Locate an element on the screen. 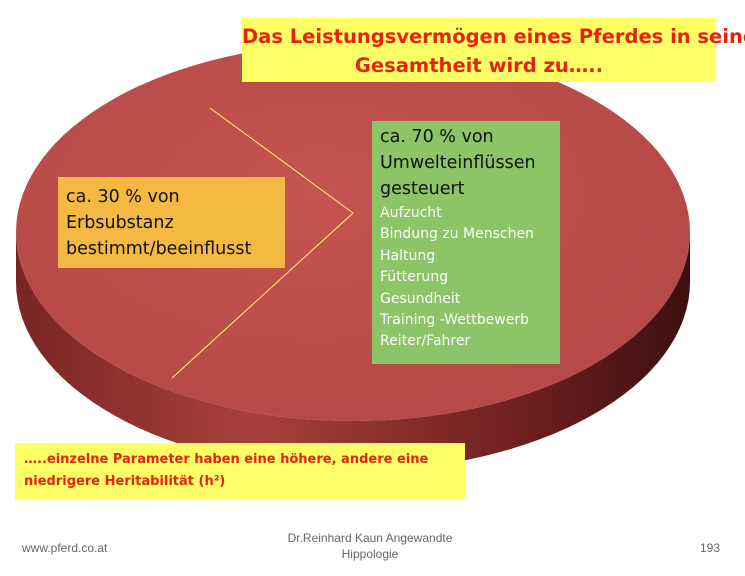 Image resolution: width=745 pixels, height=576 pixels. slice-30-line-2: Erbsubstanz is located at coordinates (120, 223).